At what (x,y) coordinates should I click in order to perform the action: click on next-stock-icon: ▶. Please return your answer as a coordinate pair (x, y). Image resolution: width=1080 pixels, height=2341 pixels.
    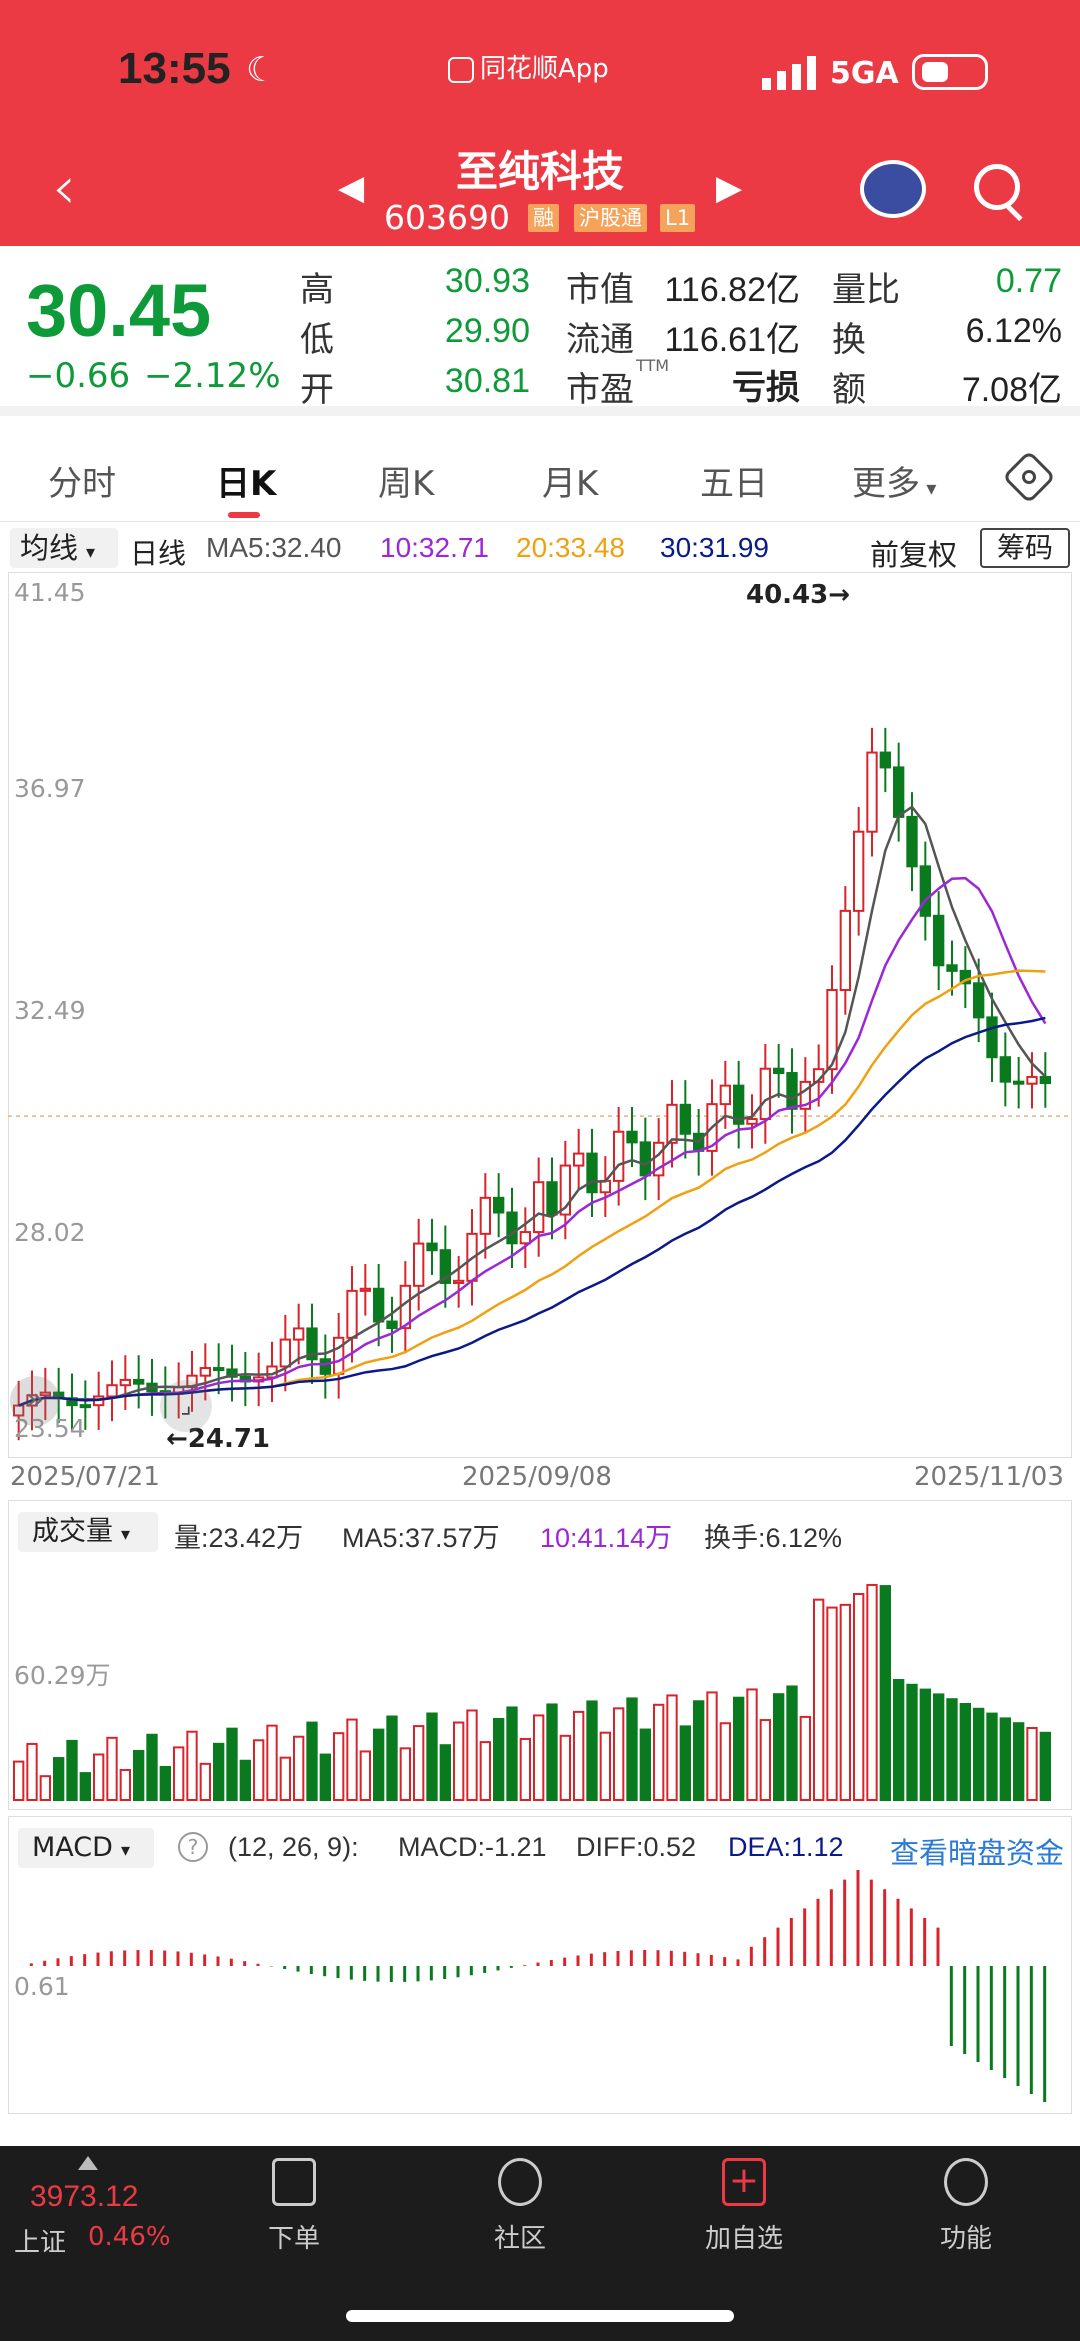
    Looking at the image, I should click on (729, 188).